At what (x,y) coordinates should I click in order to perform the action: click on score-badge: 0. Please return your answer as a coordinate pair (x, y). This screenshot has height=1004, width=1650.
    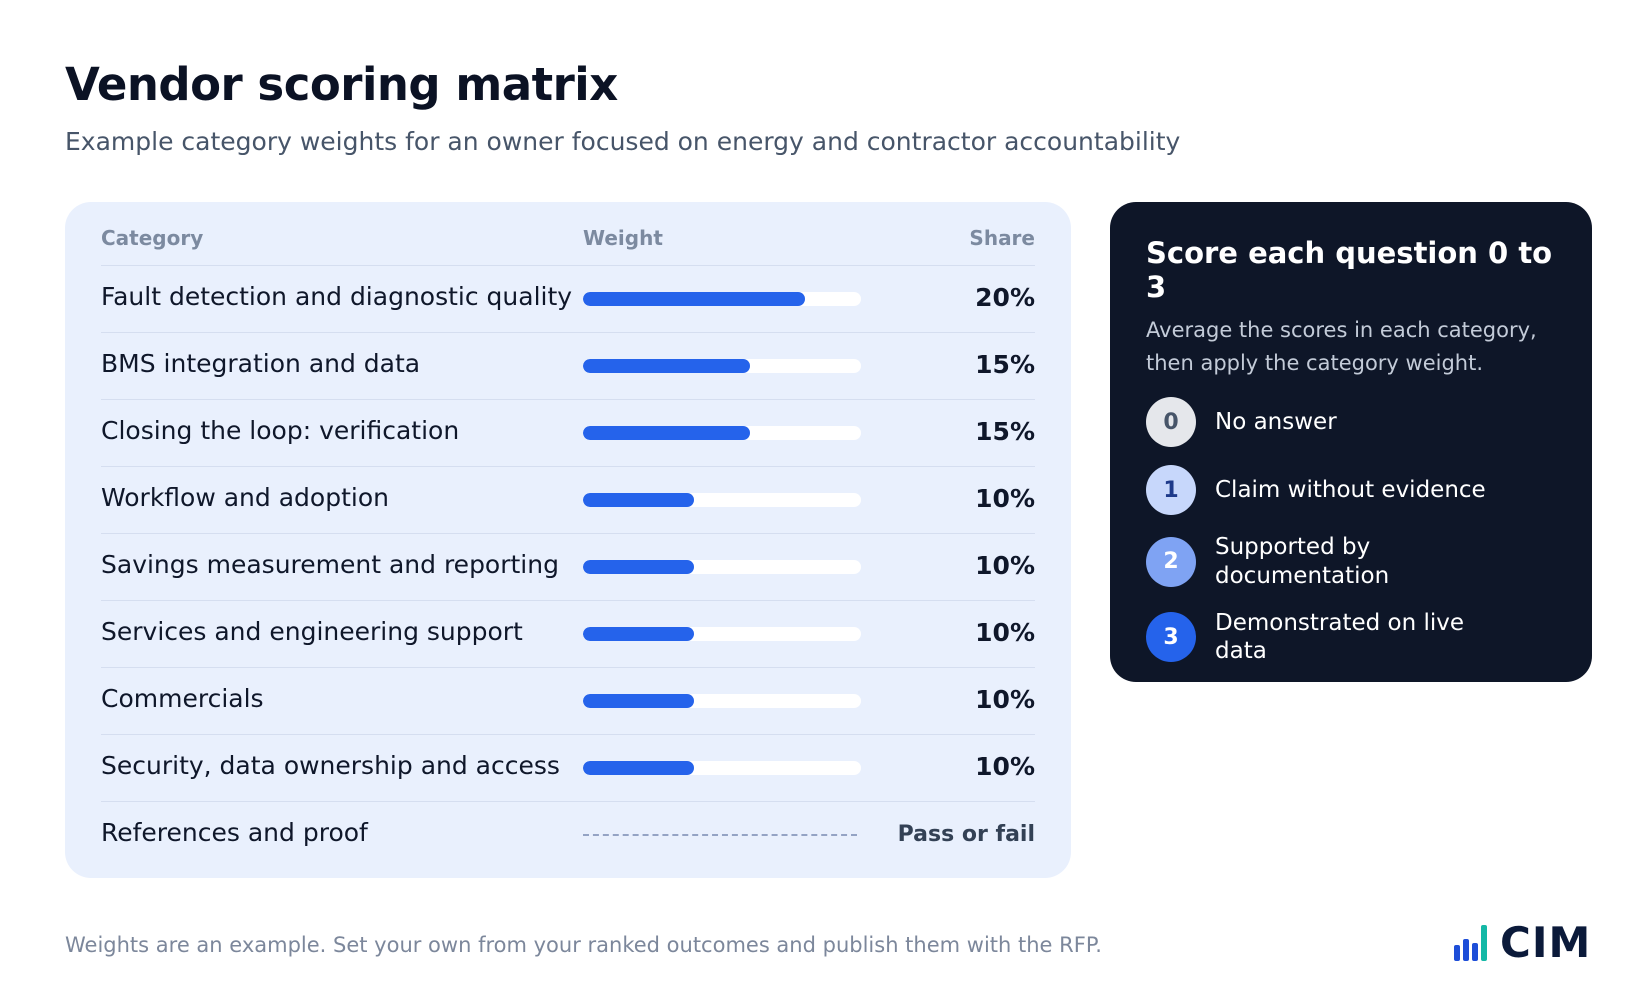
    Looking at the image, I should click on (1171, 422).